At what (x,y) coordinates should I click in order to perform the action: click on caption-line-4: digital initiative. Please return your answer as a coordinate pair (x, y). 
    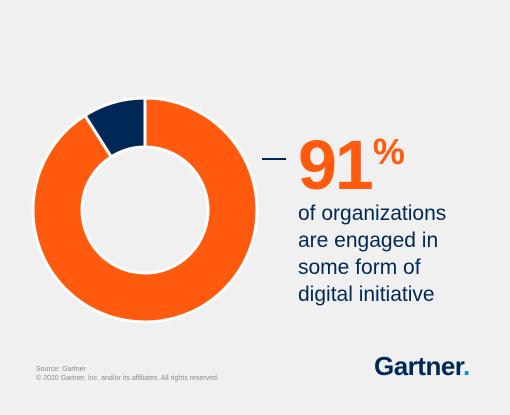
    Looking at the image, I should click on (366, 294).